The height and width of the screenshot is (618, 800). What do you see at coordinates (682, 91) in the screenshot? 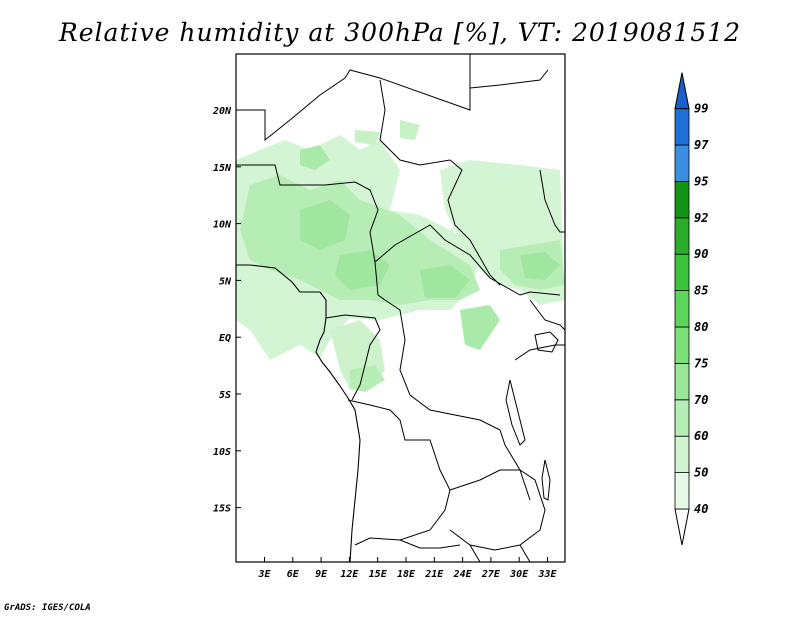
I see `colorbar-above-arrow` at bounding box center [682, 91].